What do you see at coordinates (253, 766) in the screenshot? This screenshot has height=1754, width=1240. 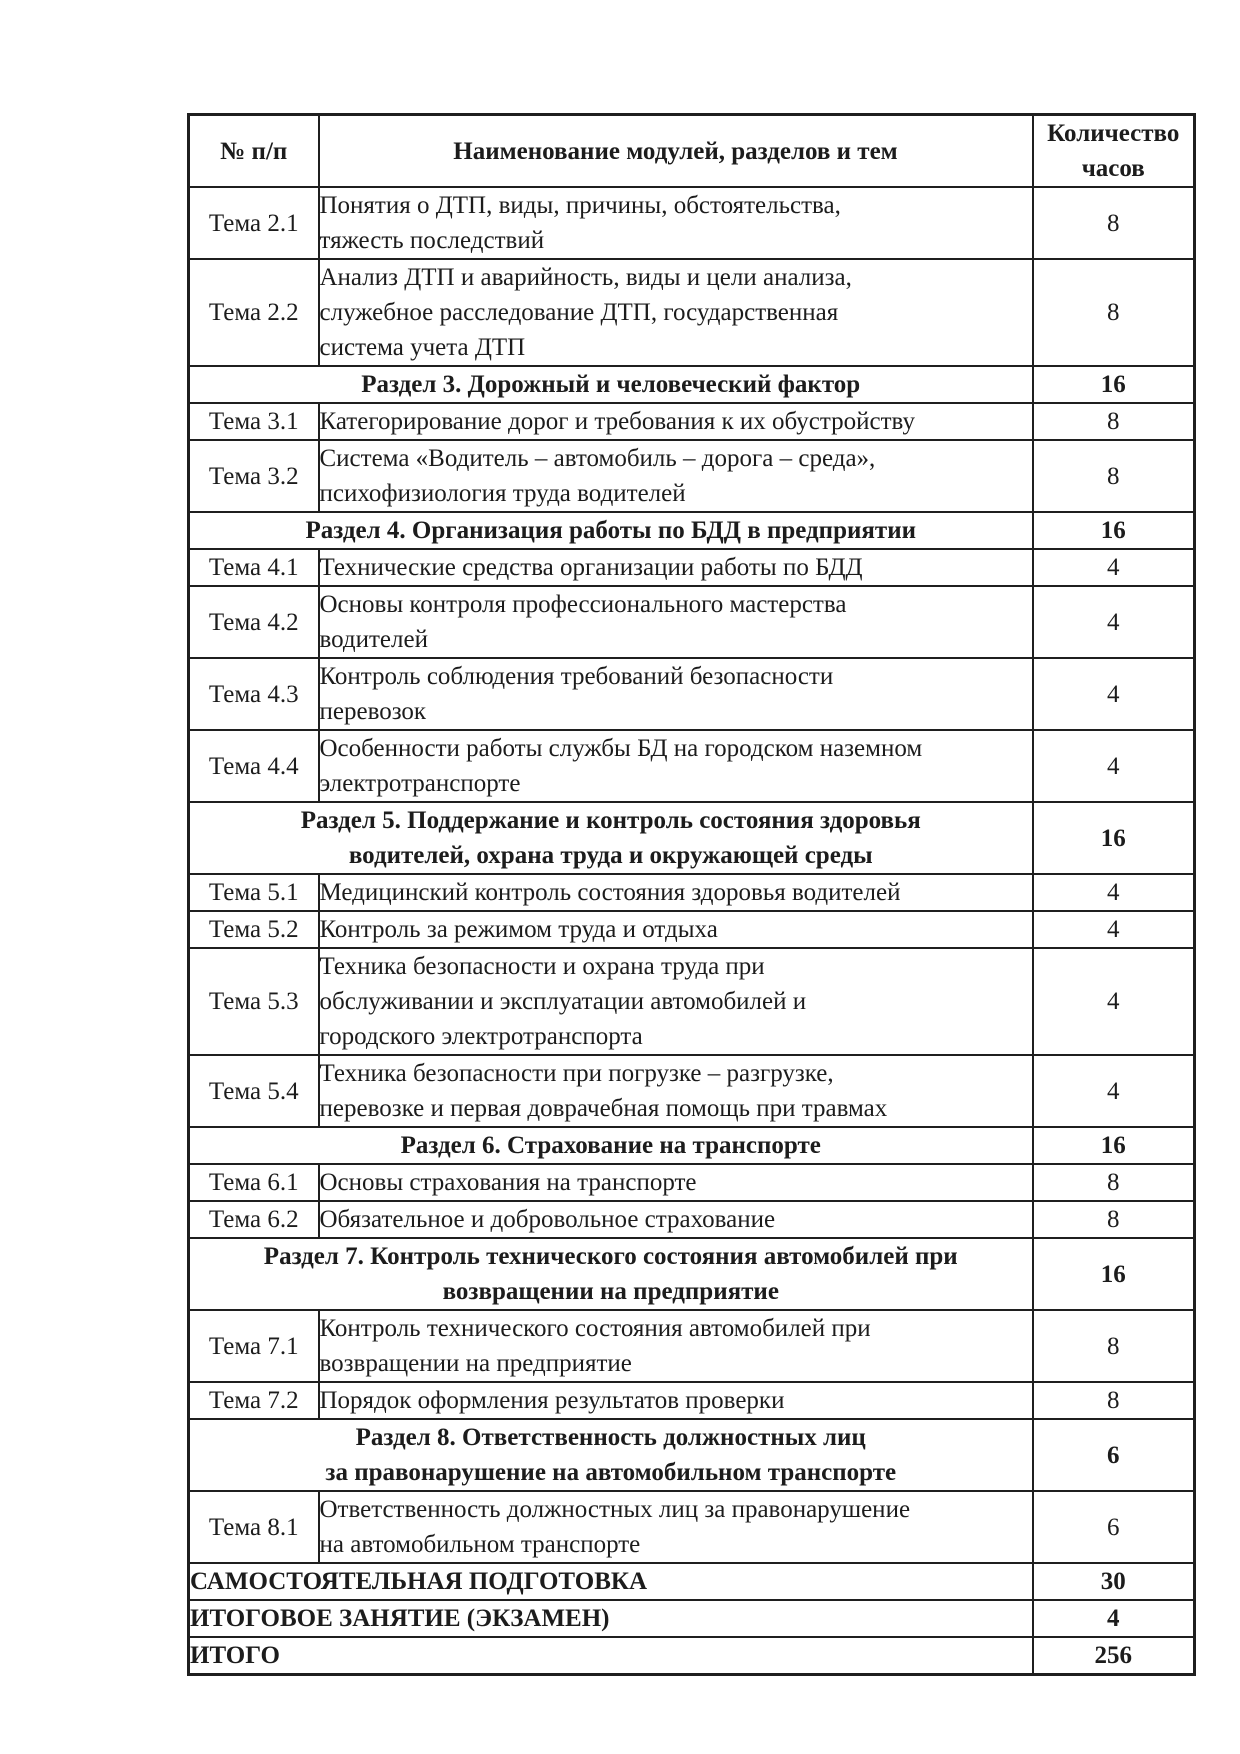 I see `row-number-cell: Тема 4.4` at bounding box center [253, 766].